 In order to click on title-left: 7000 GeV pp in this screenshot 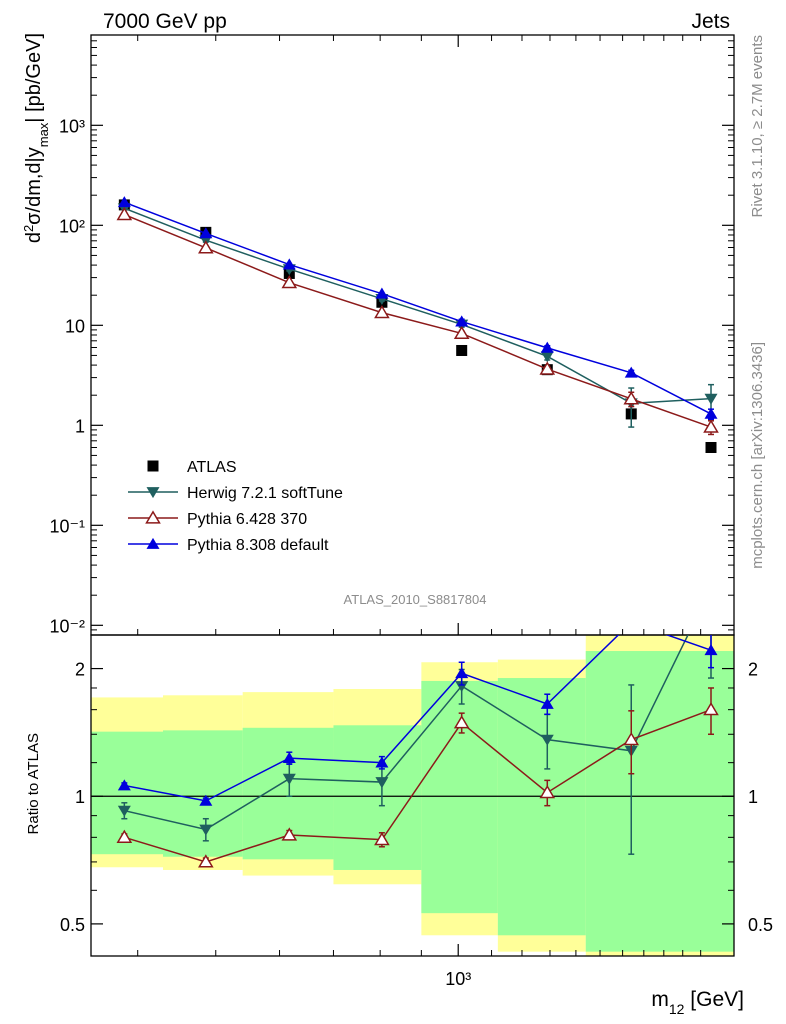, I will do `click(165, 21)`.